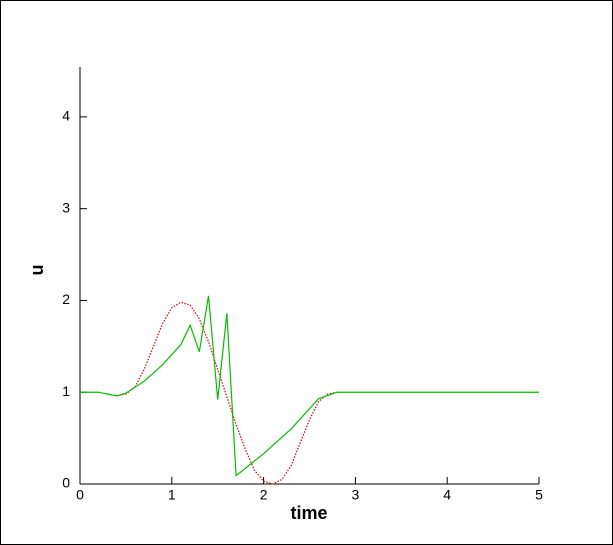 Image resolution: width=613 pixels, height=545 pixels. What do you see at coordinates (539, 495) in the screenshot?
I see `x-tick-label: 5` at bounding box center [539, 495].